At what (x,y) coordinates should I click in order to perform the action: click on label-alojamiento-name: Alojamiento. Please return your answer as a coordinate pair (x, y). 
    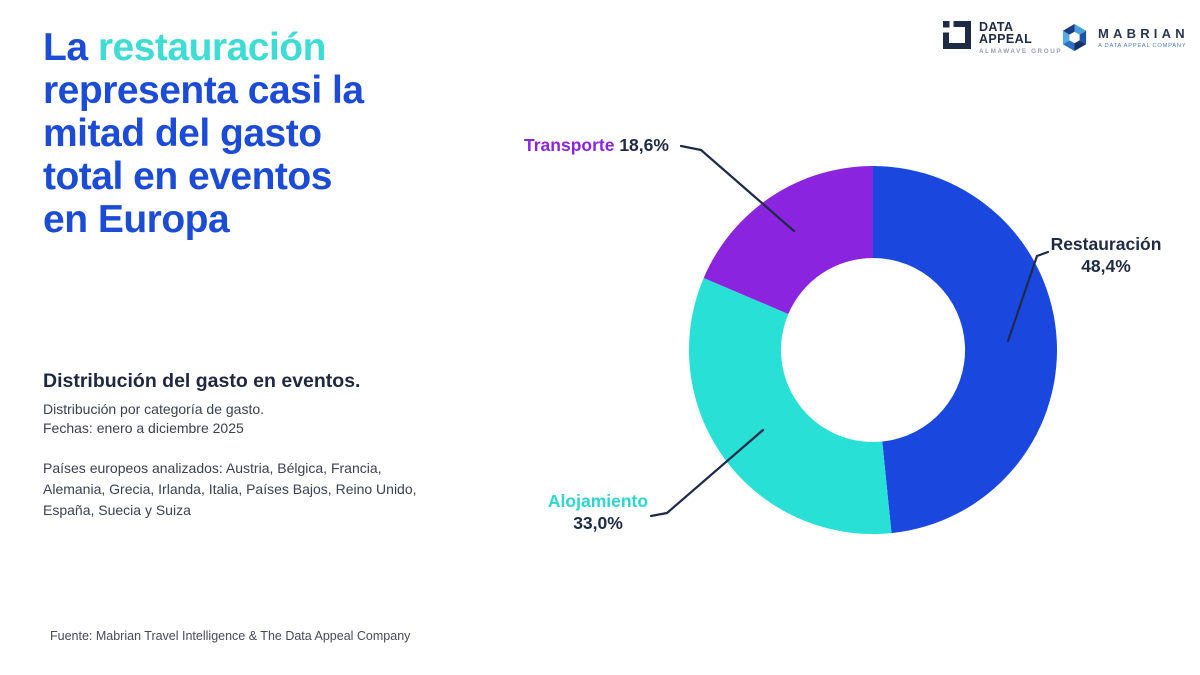
    Looking at the image, I should click on (598, 501).